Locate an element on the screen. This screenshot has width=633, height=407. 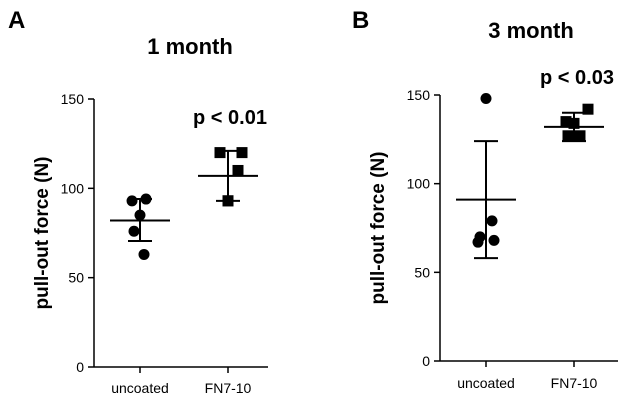
p-value-annotation: p < 0.01 is located at coordinates (230, 118).